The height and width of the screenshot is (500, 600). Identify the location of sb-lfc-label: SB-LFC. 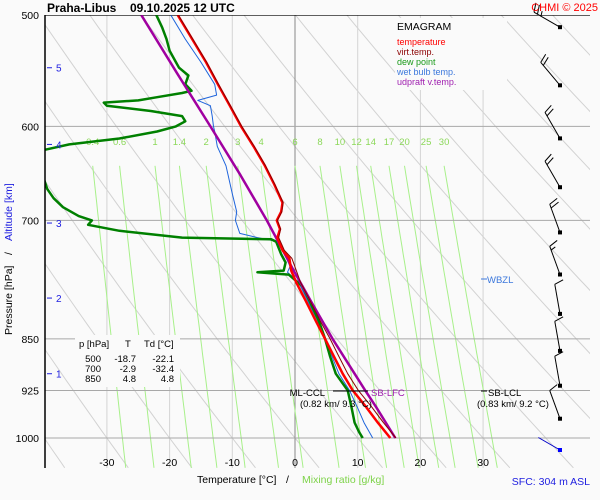
(388, 393).